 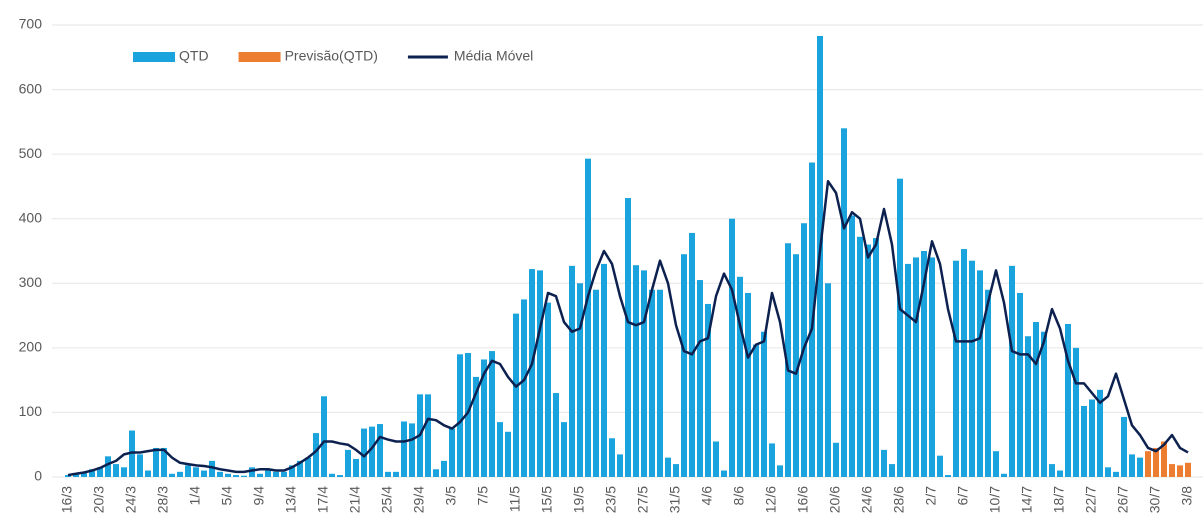 I want to click on x-tick-label: 16/6, so click(x=803, y=499).